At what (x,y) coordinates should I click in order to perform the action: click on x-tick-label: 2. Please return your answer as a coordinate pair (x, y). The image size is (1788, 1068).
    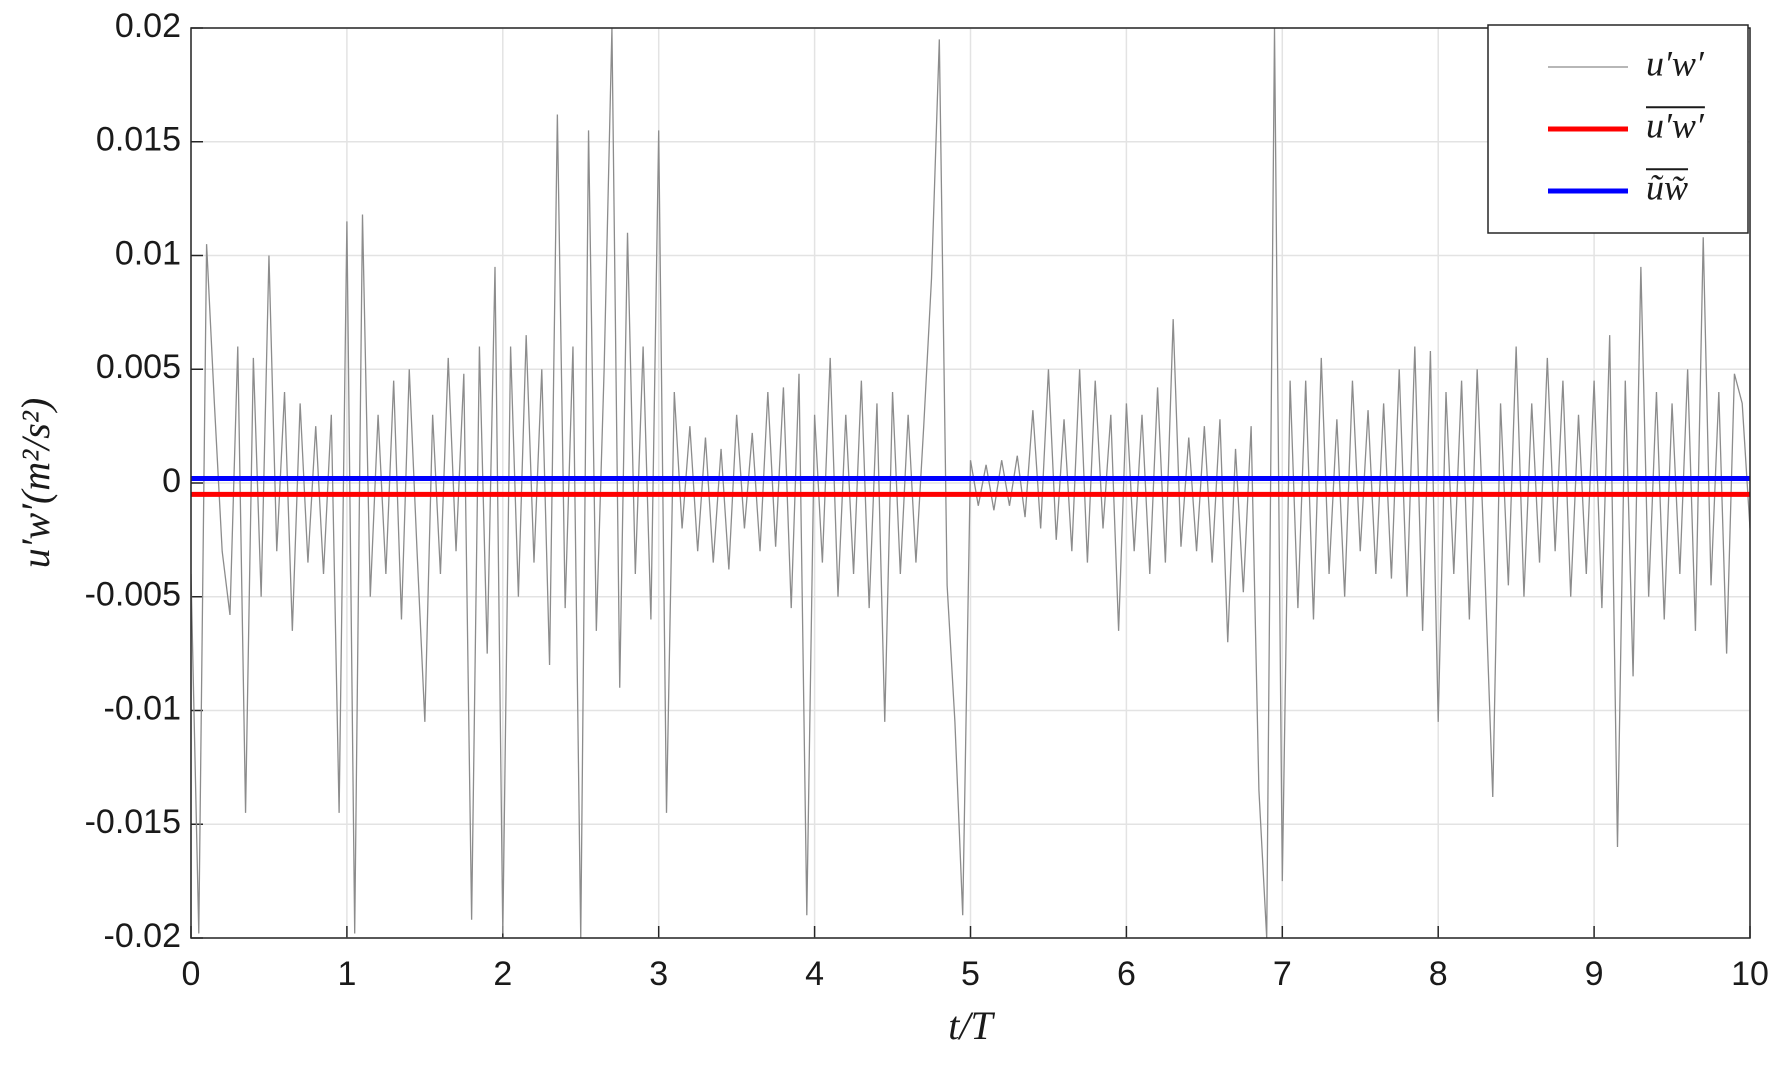
    Looking at the image, I should click on (502, 974).